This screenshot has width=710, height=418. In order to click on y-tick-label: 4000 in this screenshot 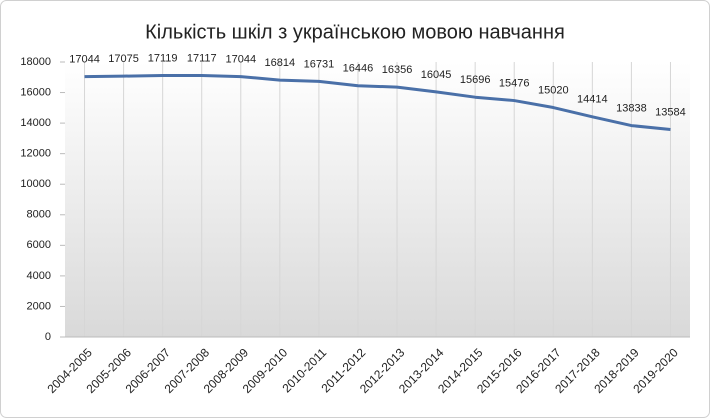, I will do `click(39, 276)`.